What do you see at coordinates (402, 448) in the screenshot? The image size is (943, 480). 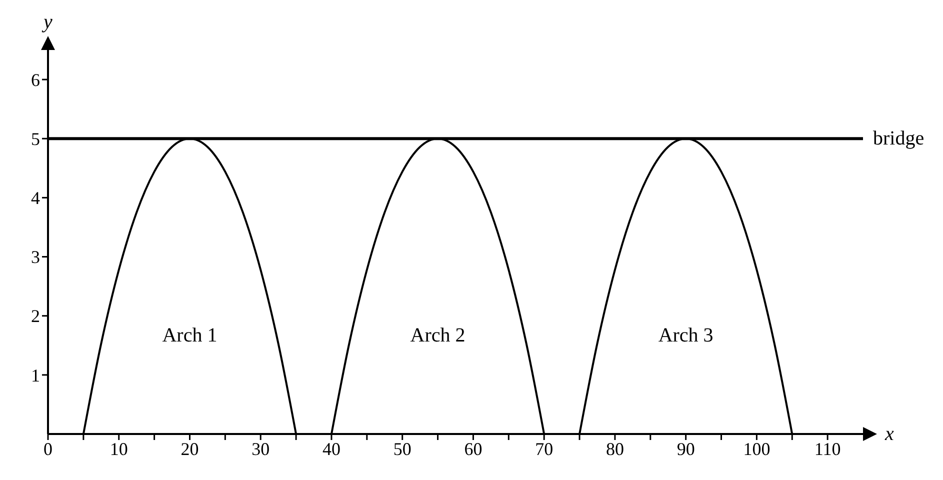 I see `x-tick-label: 50` at bounding box center [402, 448].